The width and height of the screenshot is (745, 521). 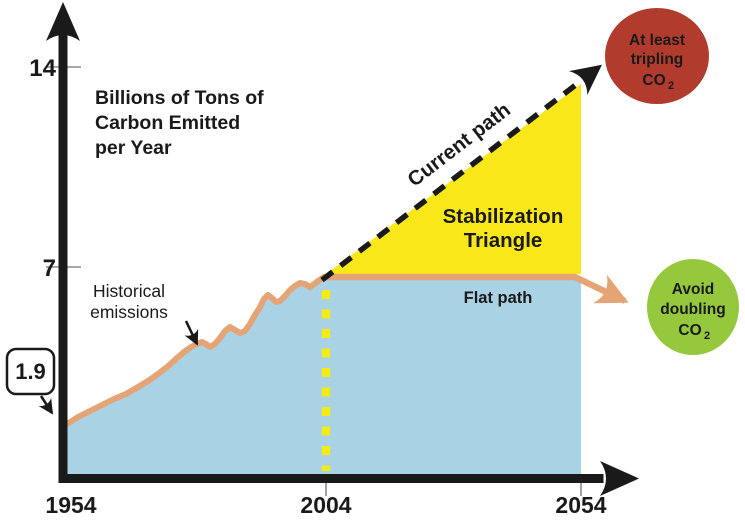 I want to click on historical-emissions-arrow-icon, so click(x=191, y=333).